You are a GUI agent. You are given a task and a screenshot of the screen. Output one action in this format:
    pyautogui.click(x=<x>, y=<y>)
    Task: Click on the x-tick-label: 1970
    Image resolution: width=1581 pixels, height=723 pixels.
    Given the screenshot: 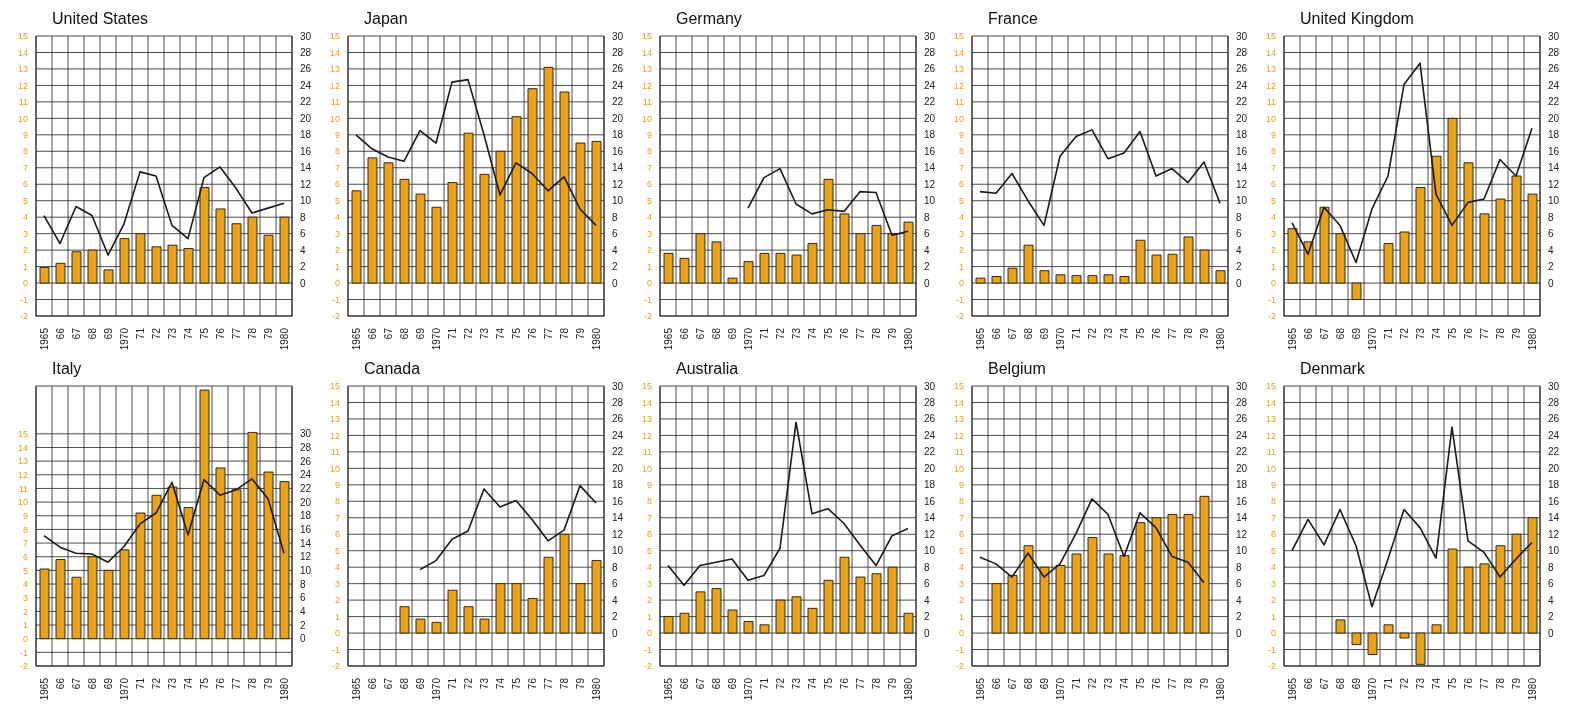 What is the action you would take?
    pyautogui.click(x=124, y=689)
    